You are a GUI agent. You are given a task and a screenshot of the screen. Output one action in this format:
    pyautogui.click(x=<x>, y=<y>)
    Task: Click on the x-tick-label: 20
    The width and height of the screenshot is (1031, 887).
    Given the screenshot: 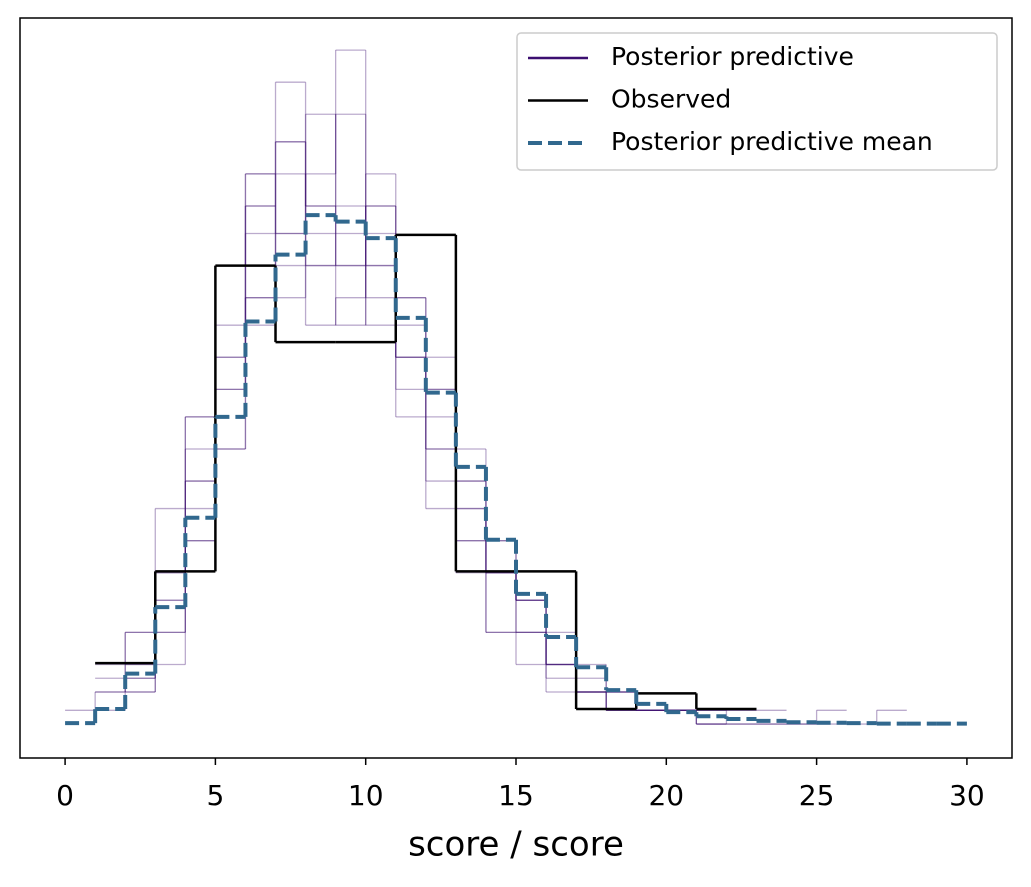 What is the action you would take?
    pyautogui.click(x=666, y=795)
    